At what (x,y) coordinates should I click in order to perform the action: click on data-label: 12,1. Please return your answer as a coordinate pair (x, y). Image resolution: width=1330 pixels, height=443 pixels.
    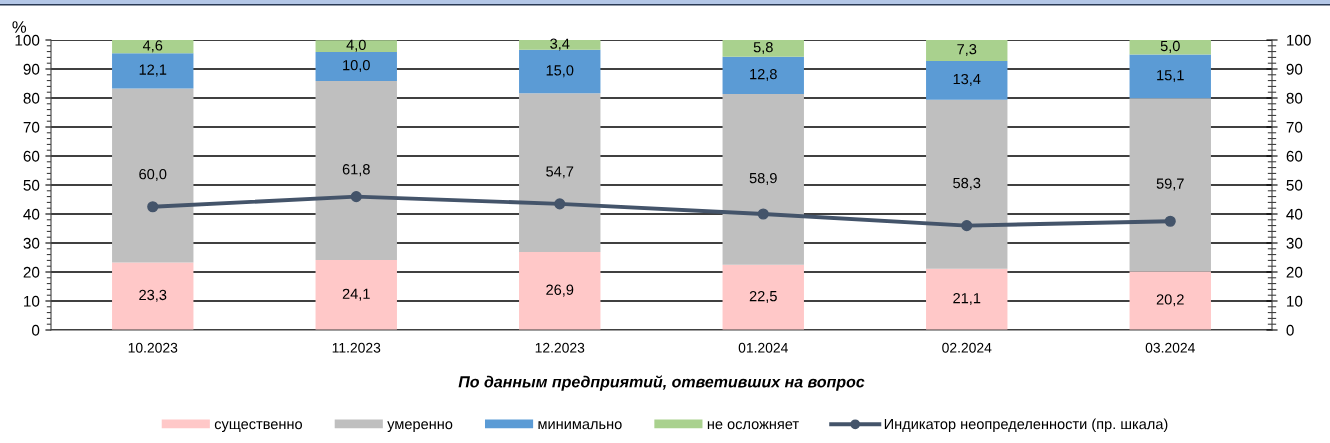
    Looking at the image, I should click on (153, 70).